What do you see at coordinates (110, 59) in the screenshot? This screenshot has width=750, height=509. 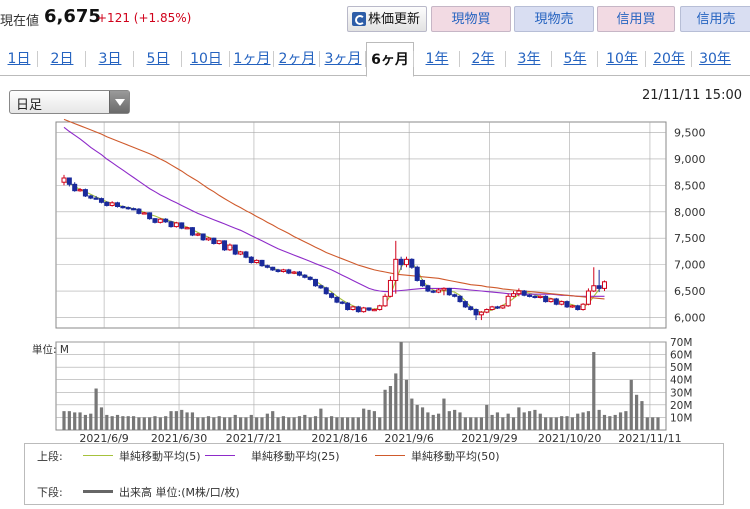 I see `period-tab-2: 3日` at bounding box center [110, 59].